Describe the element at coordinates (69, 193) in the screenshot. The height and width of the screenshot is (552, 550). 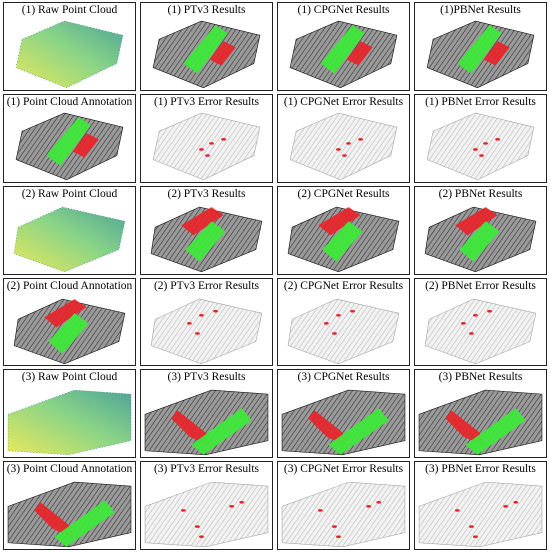
I see `panel-caption: (2) Raw Point Cloud` at that location.